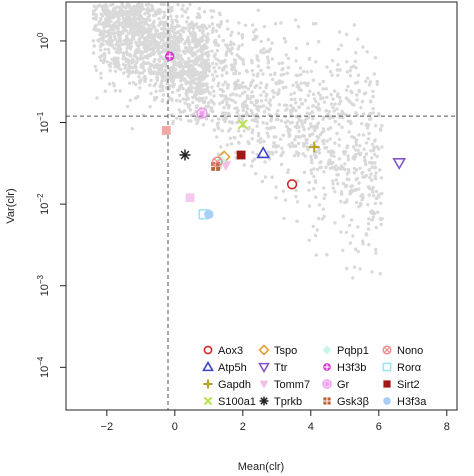  Describe the element at coordinates (399, 164) in the screenshot. I see `marker-ttr` at that location.